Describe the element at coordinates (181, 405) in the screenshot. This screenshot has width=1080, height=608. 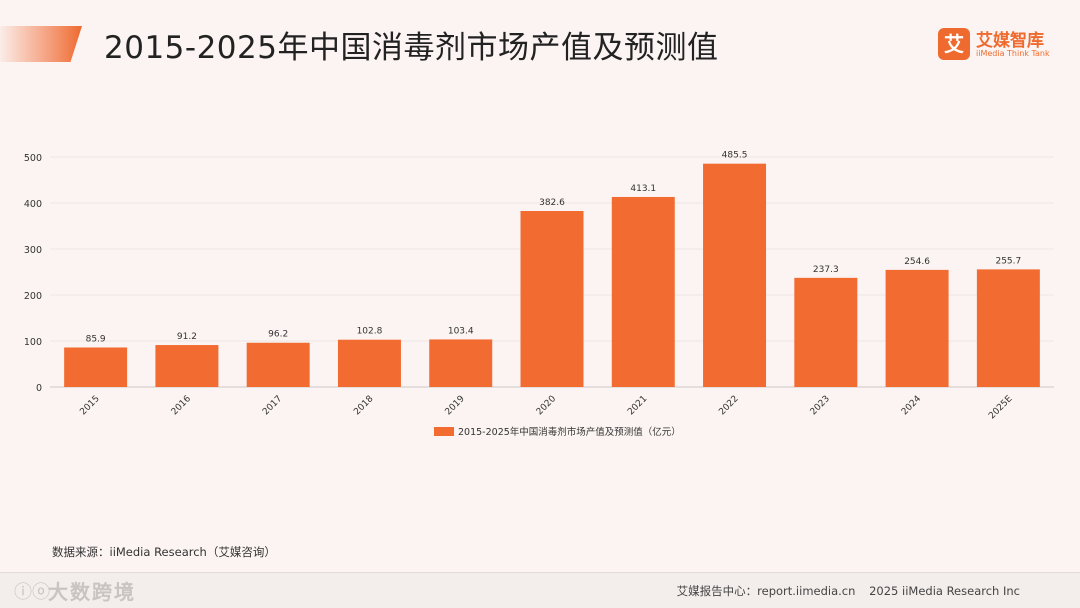
I see `x-tick-label: 2016` at that location.